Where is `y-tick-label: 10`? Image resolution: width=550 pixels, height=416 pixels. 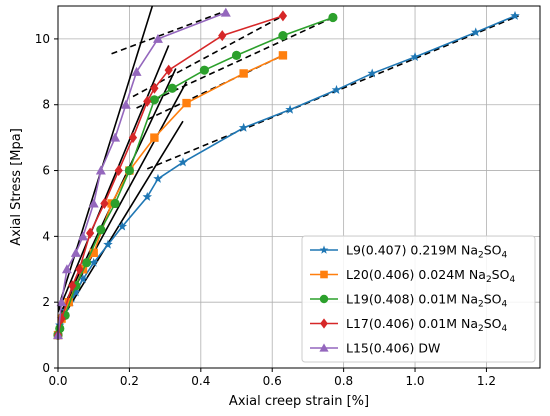 y-tick-label: 10 is located at coordinates (42, 39).